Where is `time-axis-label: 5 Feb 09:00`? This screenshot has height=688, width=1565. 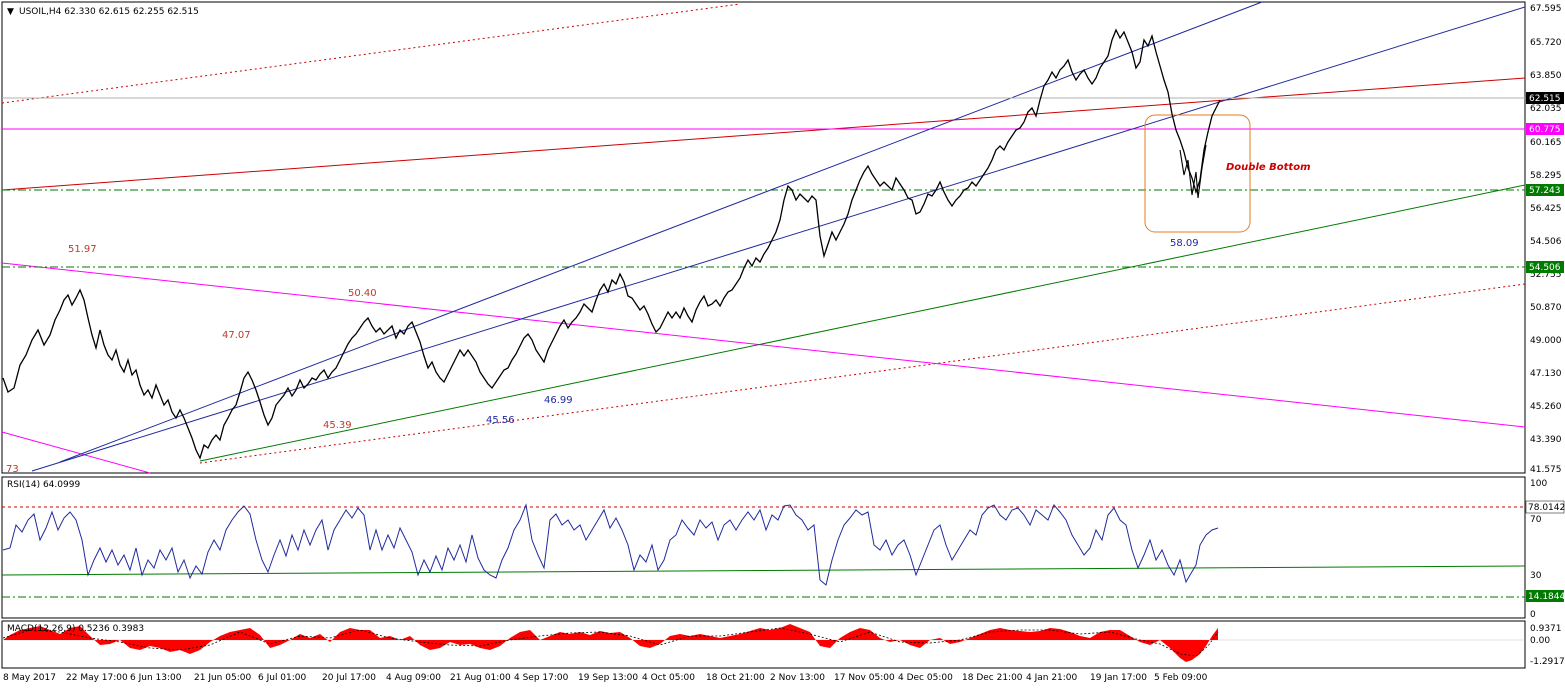
time-axis-label: 5 Feb 09:00 is located at coordinates (1181, 678).